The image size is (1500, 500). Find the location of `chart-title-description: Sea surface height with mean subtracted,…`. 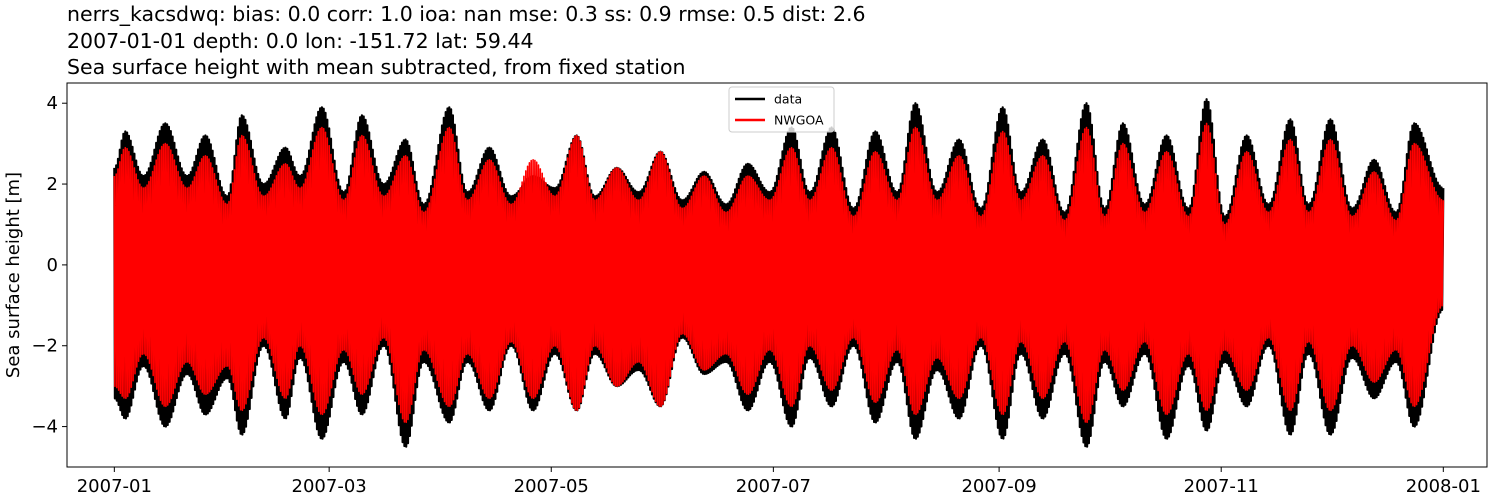

chart-title-description: Sea surface height with mean subtracted,… is located at coordinates (376, 67).